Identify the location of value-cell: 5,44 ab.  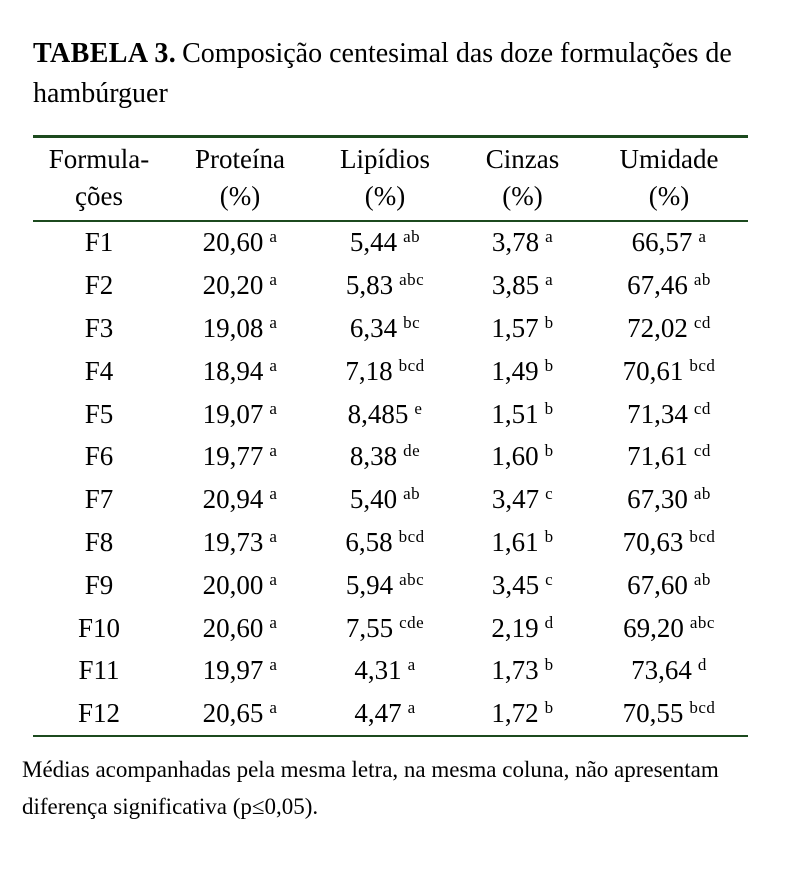
(385, 243).